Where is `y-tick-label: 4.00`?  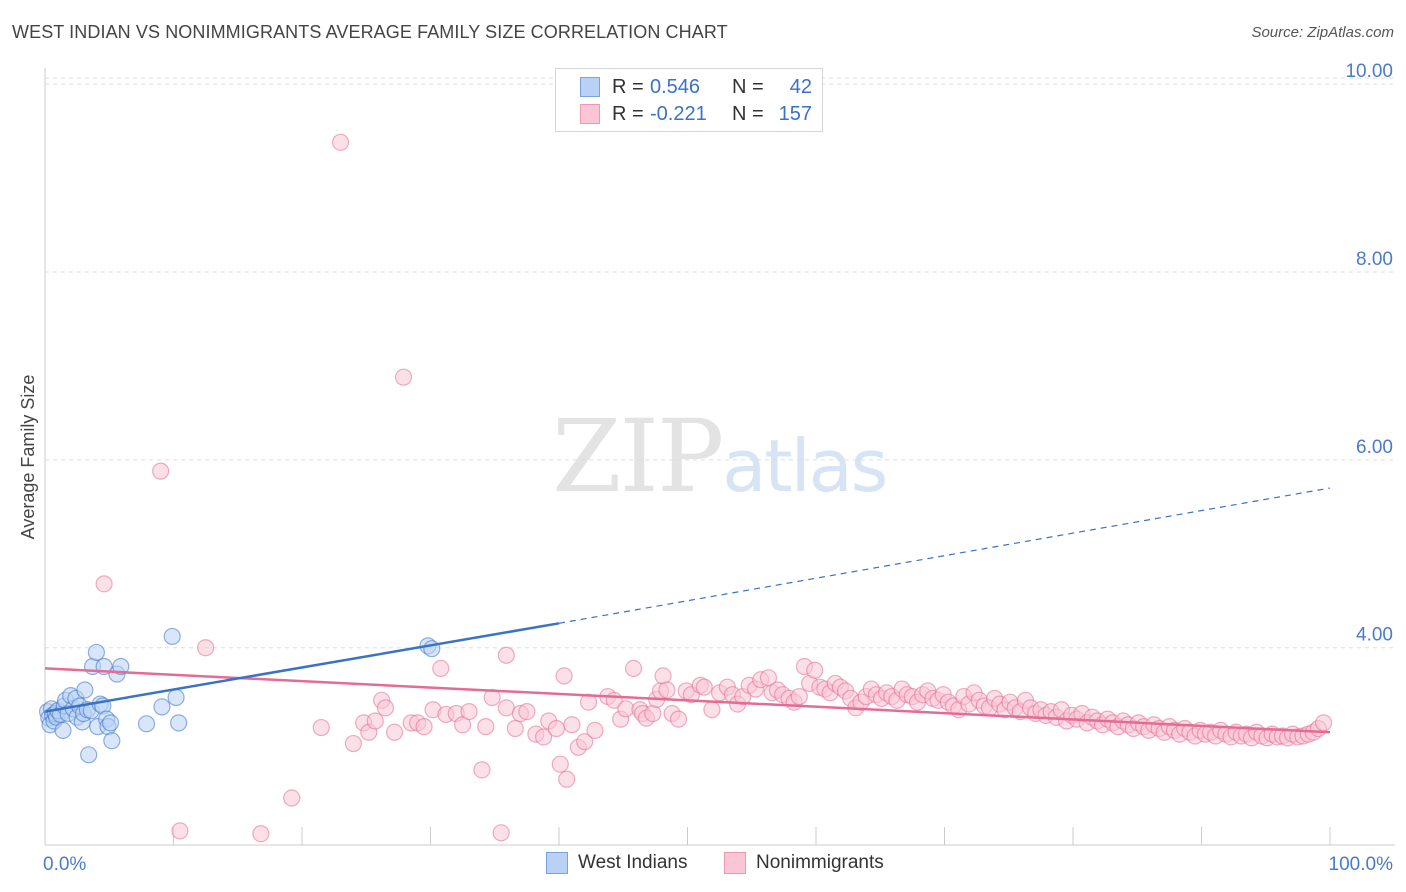
y-tick-label: 4.00 is located at coordinates (1374, 635).